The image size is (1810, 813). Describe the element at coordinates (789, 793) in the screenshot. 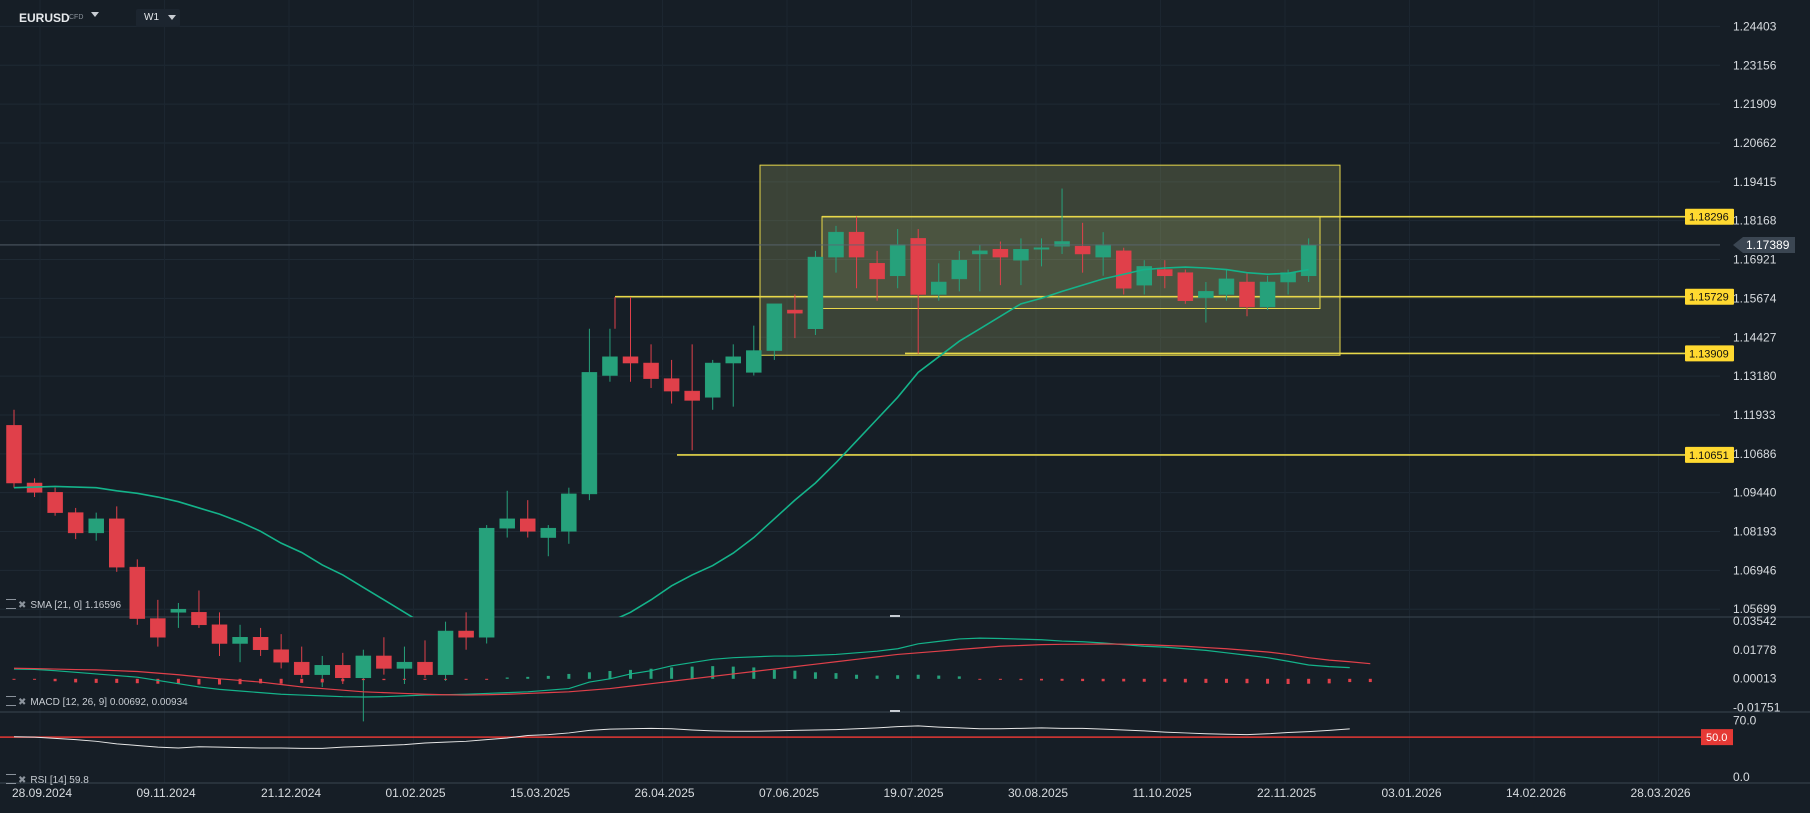

I see `time-axis-label: 07.06.2025` at that location.